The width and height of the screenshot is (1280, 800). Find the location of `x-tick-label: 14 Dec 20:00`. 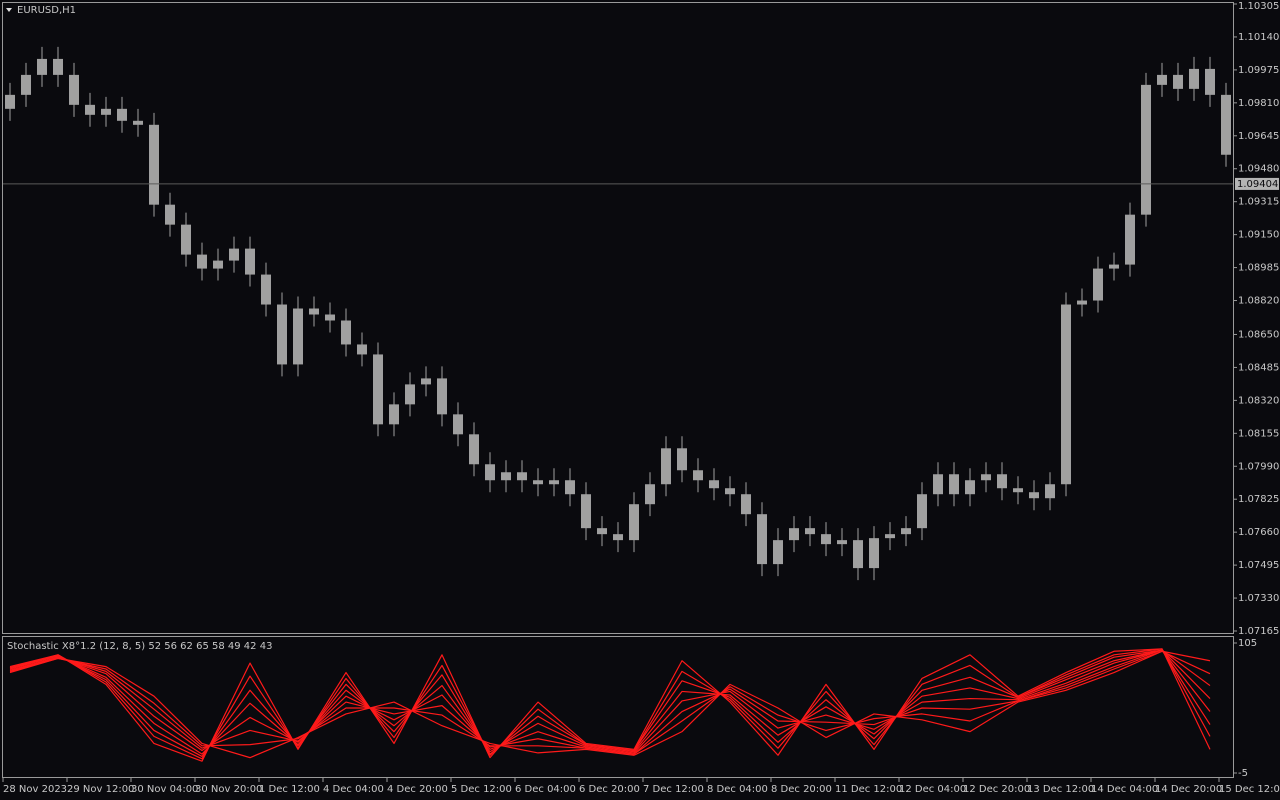

x-tick-label: 14 Dec 20:00 is located at coordinates (1188, 789).